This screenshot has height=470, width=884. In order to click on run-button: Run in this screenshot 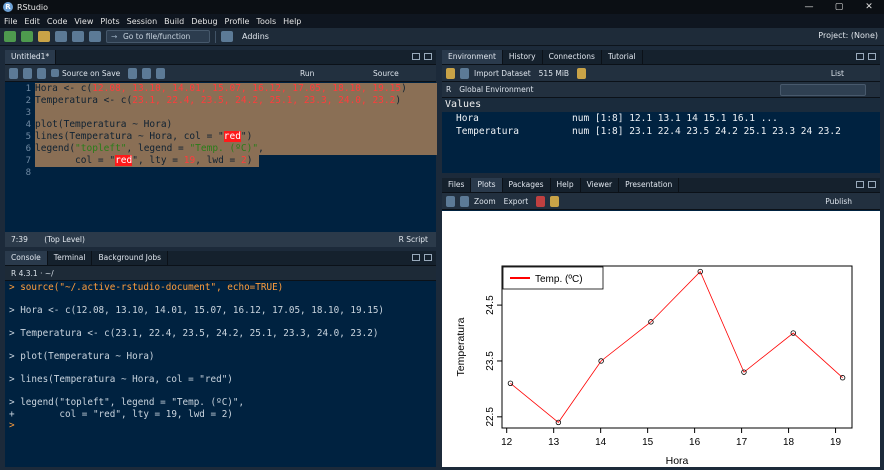, I will do `click(307, 73)`.